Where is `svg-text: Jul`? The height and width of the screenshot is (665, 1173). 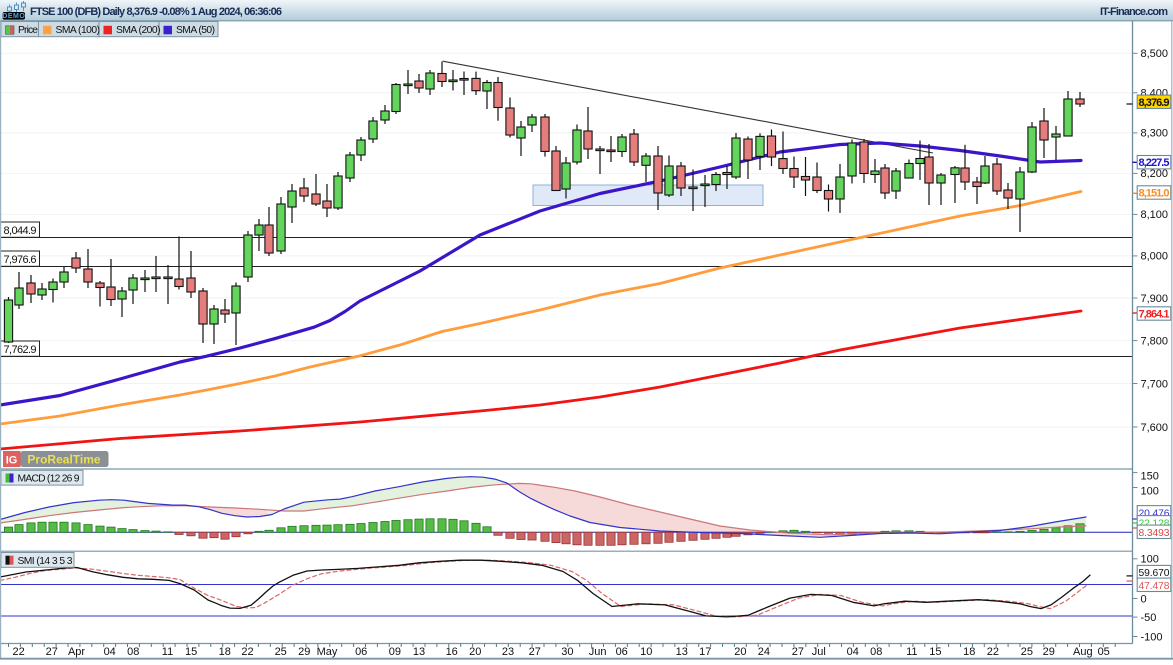
svg-text: Jul is located at coordinates (819, 652).